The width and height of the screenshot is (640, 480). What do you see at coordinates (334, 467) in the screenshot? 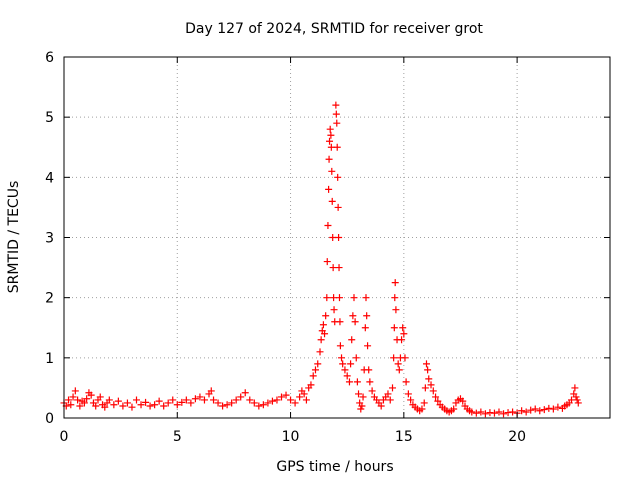
I see `x-axis-label: GPS time / hours` at bounding box center [334, 467].